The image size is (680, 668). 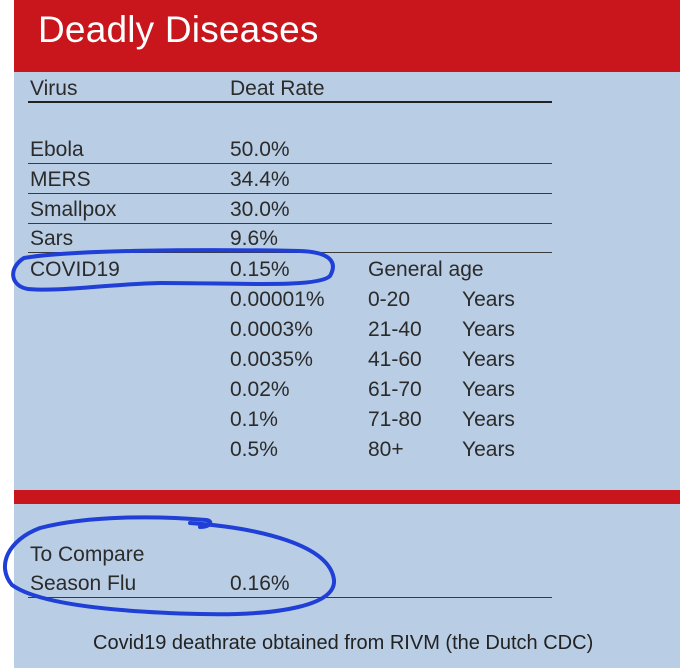 What do you see at coordinates (395, 359) in the screenshot?
I see `age-range: 41-60` at bounding box center [395, 359].